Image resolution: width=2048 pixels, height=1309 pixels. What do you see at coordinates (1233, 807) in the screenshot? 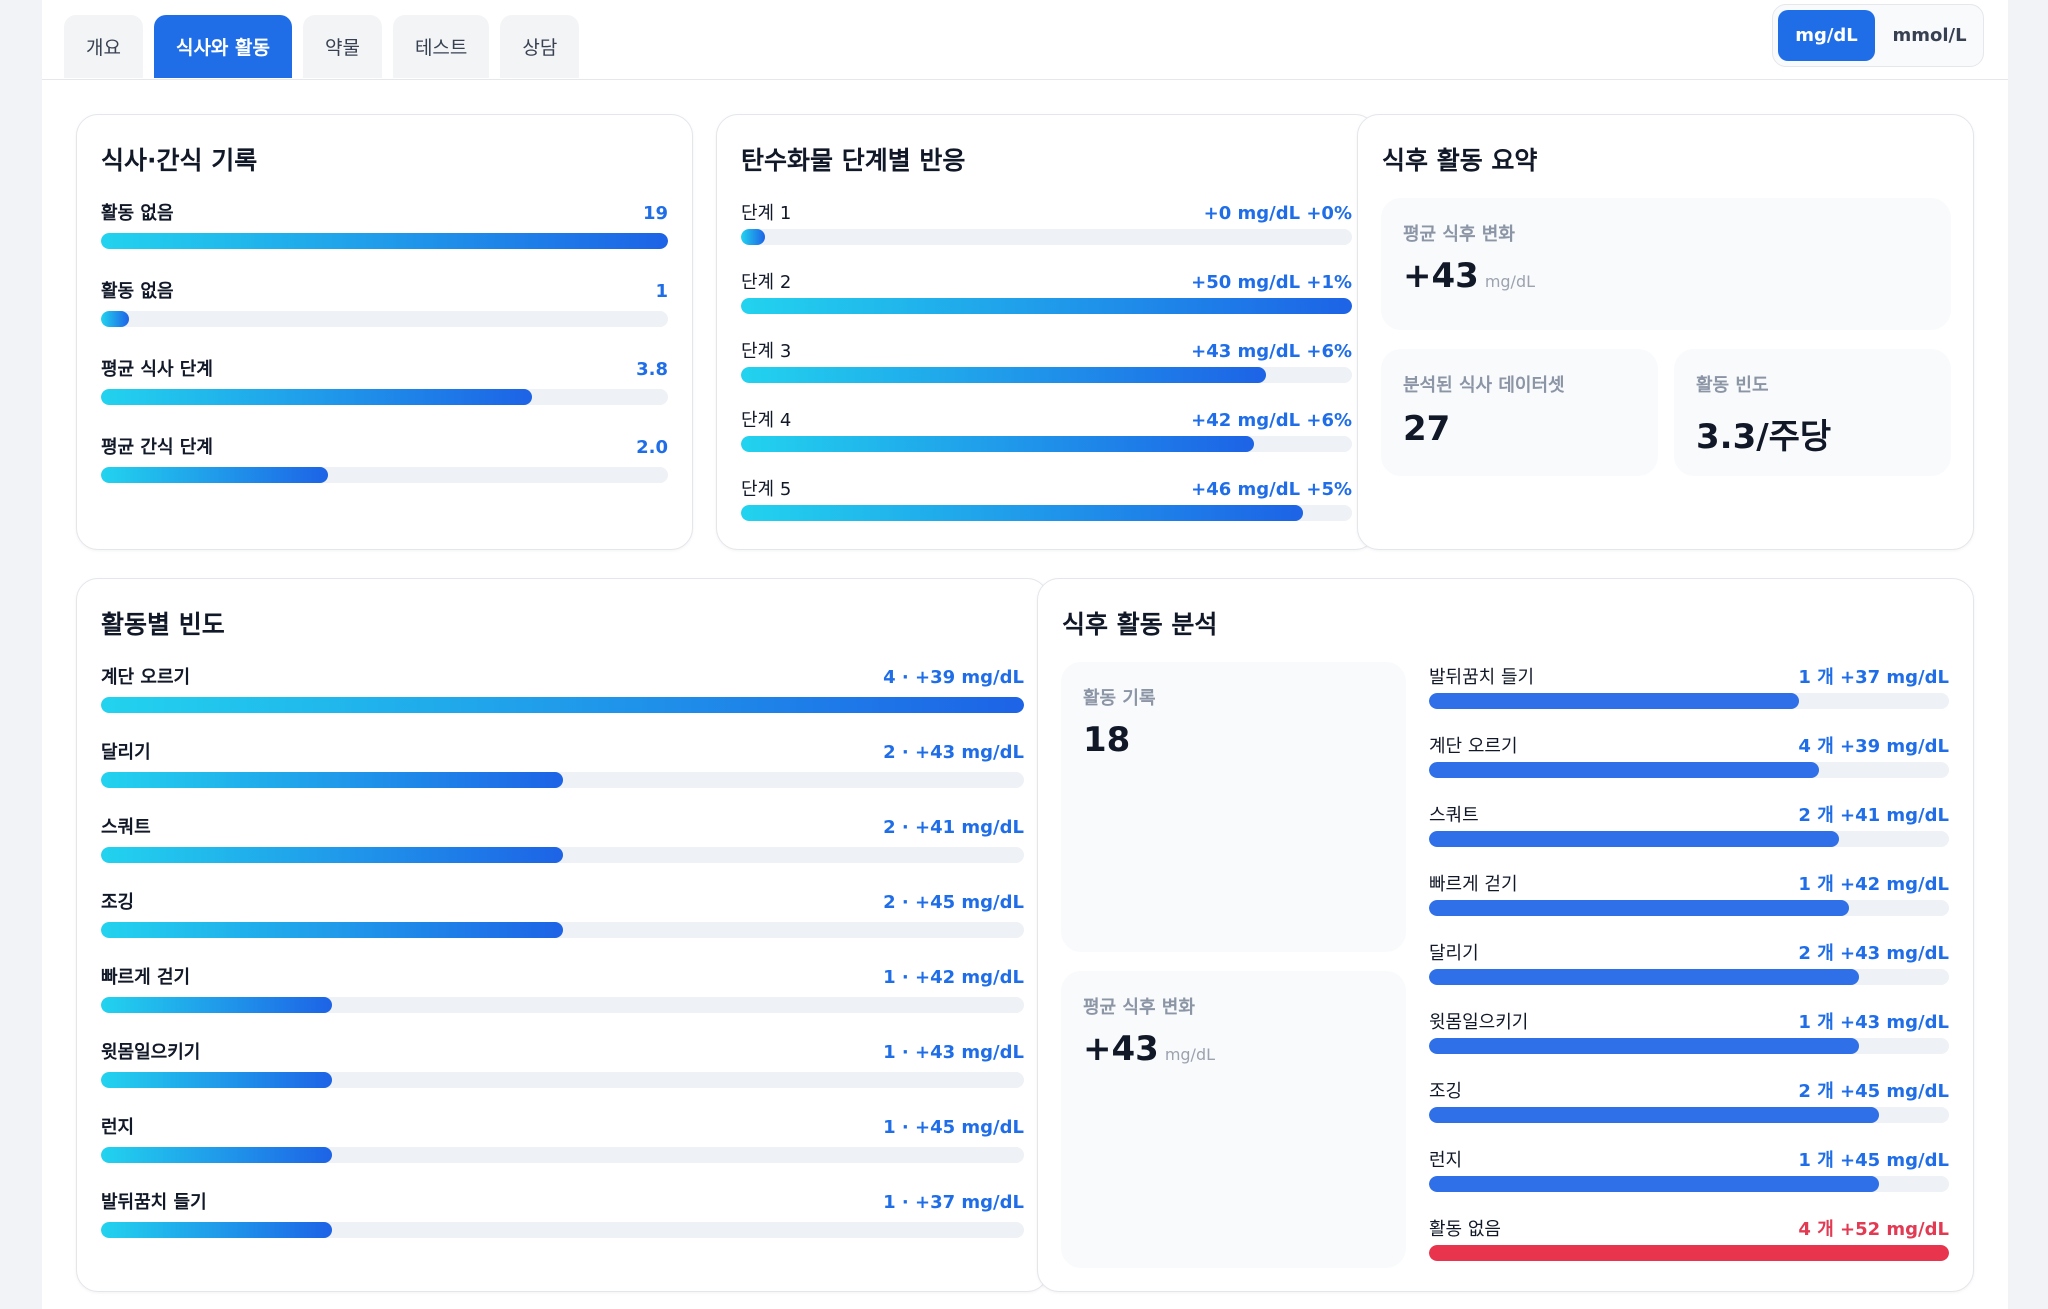
I see `activity-records-box: 활동 기록 18` at bounding box center [1233, 807].